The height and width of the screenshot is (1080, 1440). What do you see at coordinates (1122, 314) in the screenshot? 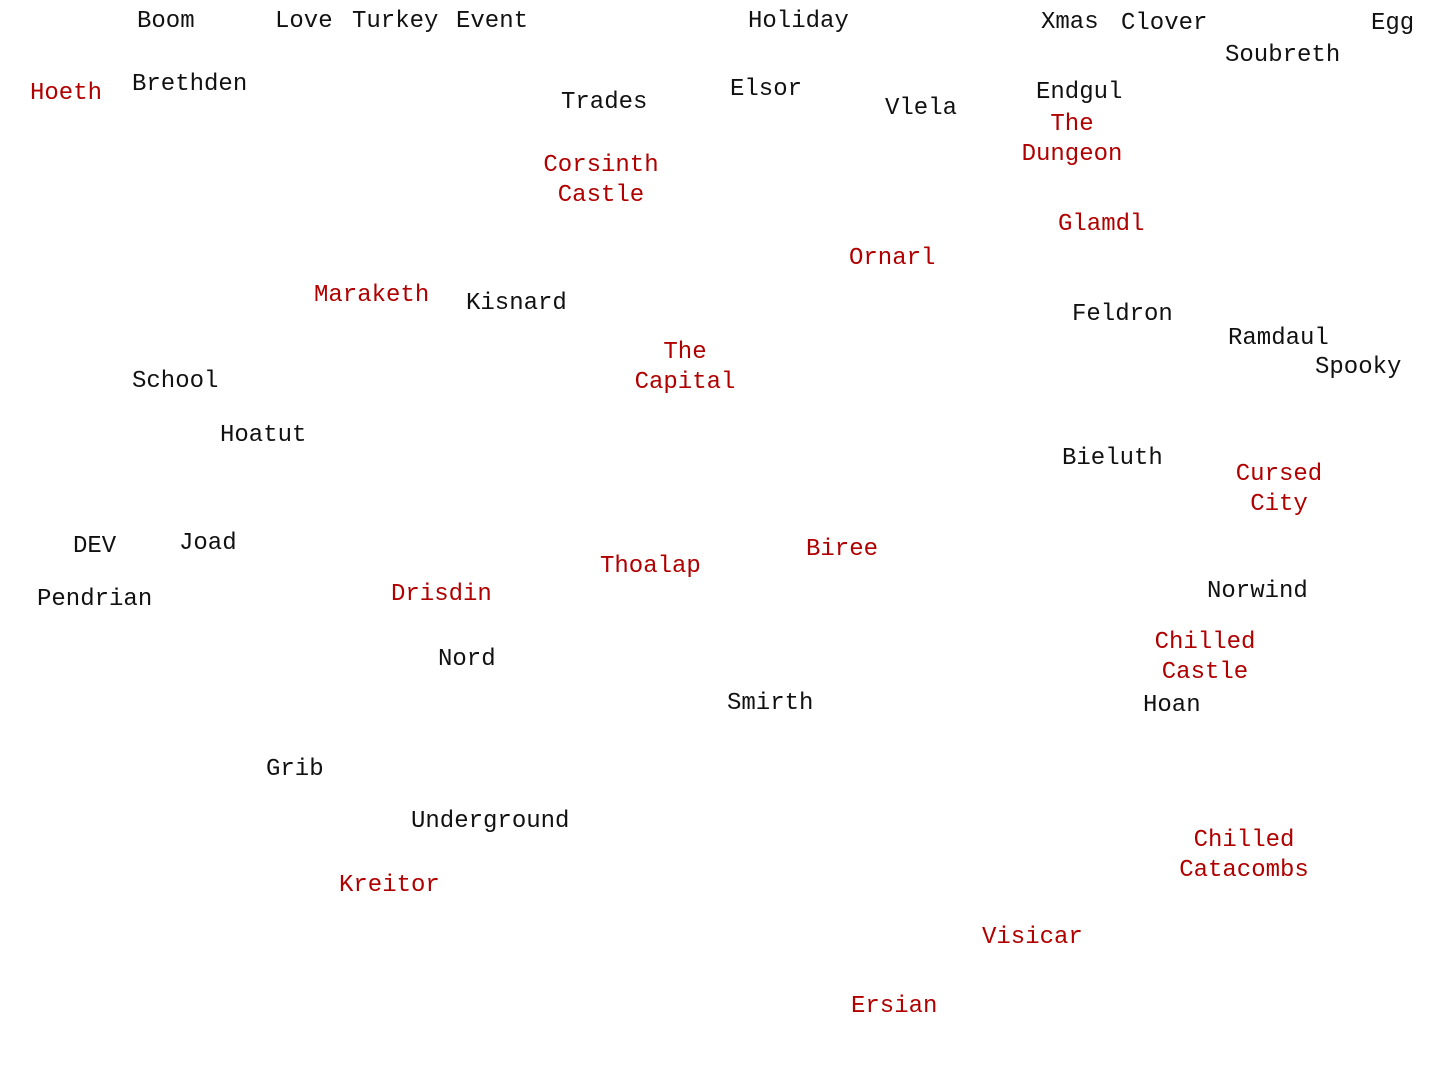
I see `location-label: Feldron` at bounding box center [1122, 314].